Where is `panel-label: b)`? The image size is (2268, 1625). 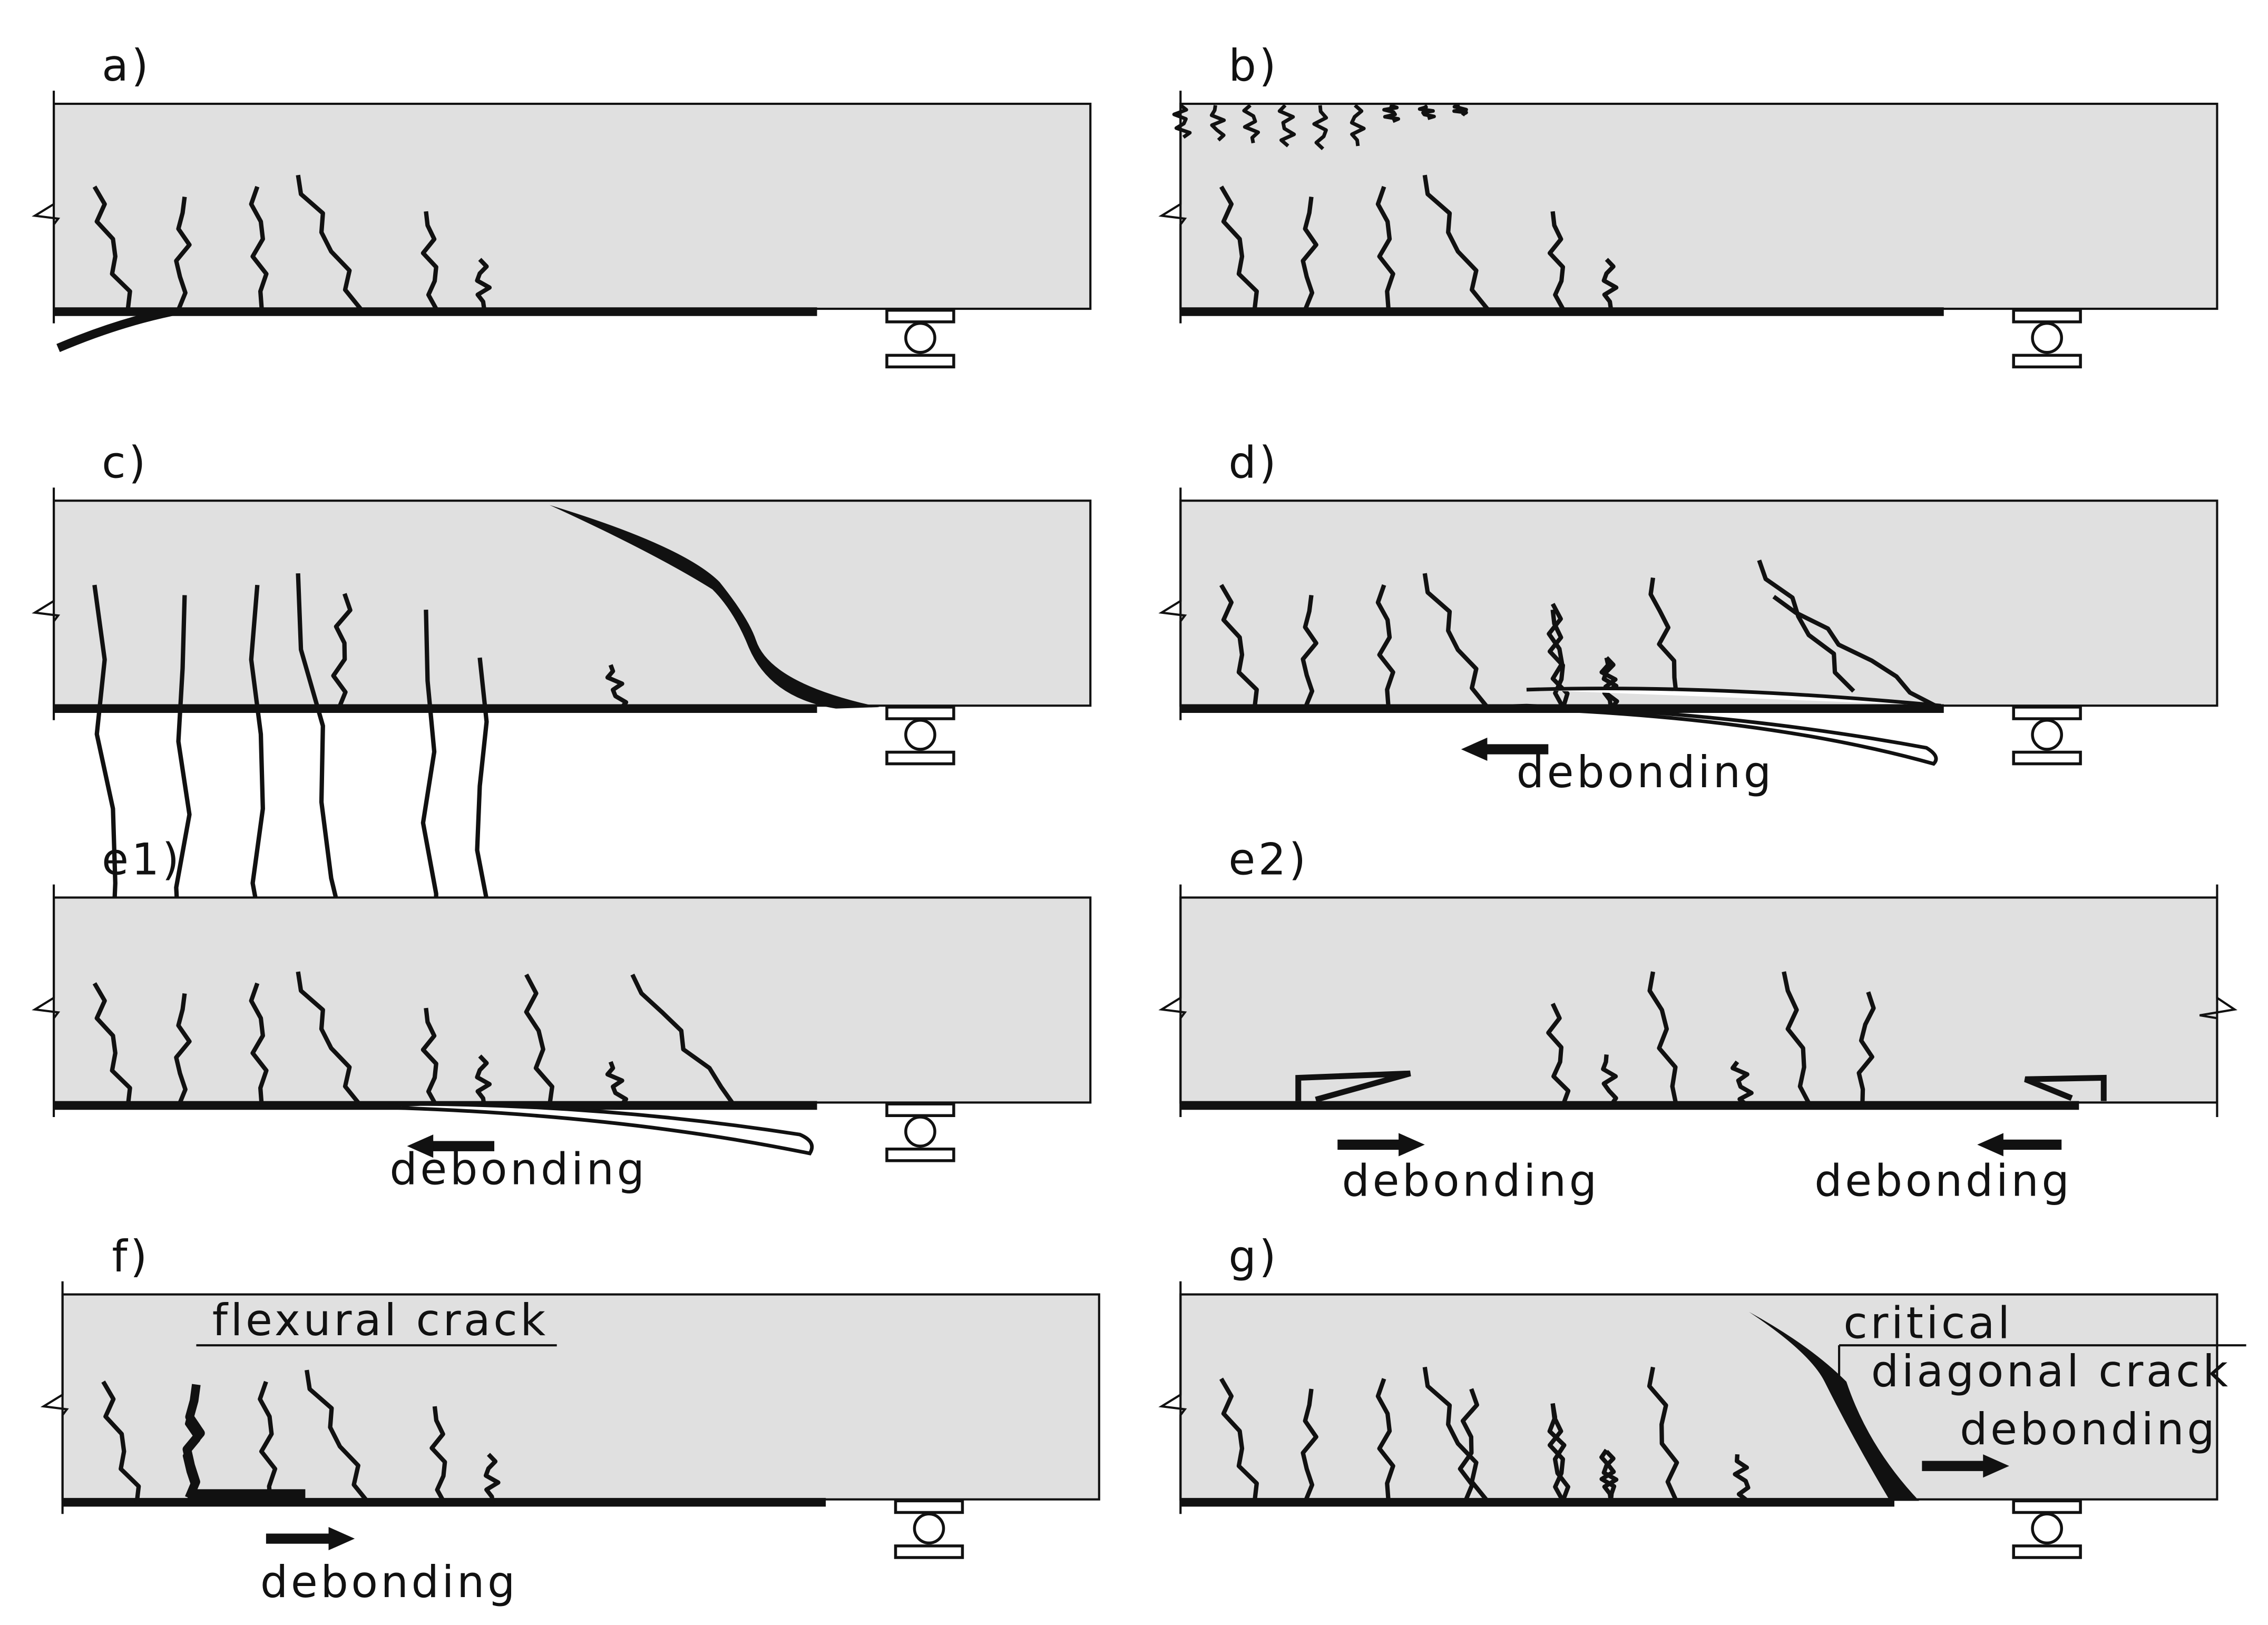 panel-label: b) is located at coordinates (1253, 65).